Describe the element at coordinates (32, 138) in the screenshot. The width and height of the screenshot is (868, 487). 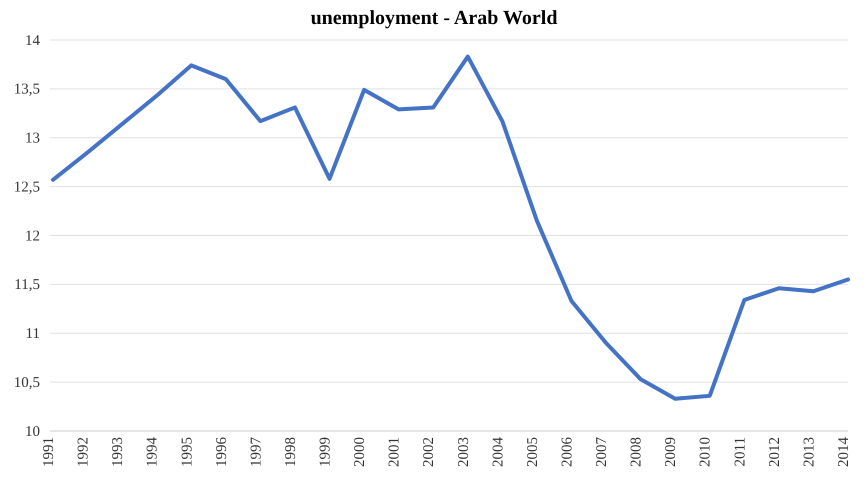
I see `y-tick-label: 13` at that location.